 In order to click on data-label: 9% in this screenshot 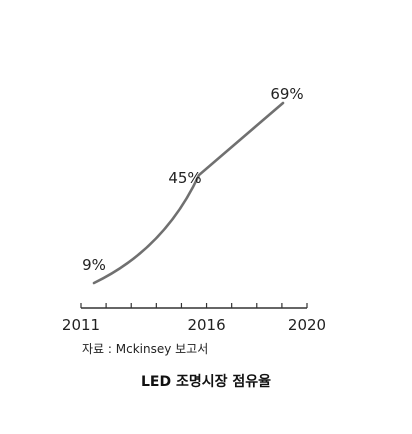, I will do `click(94, 265)`.